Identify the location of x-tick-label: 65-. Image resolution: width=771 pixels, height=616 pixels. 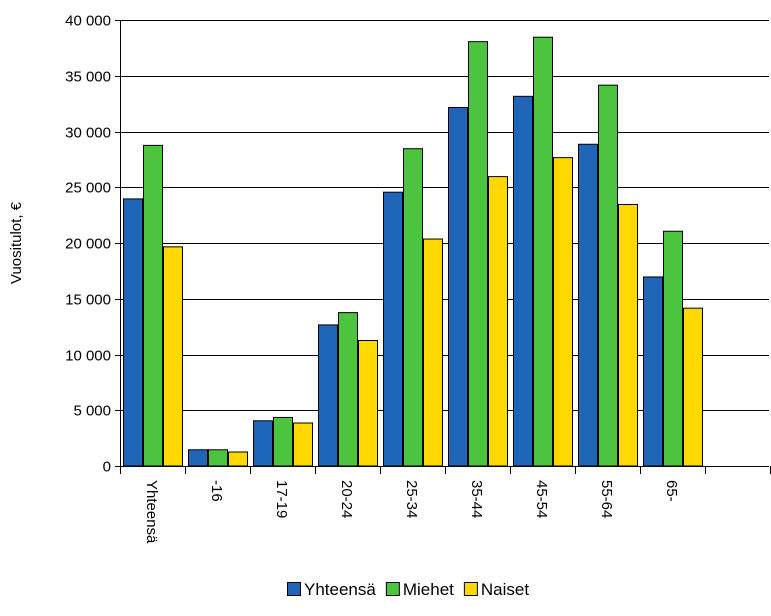
(671, 491).